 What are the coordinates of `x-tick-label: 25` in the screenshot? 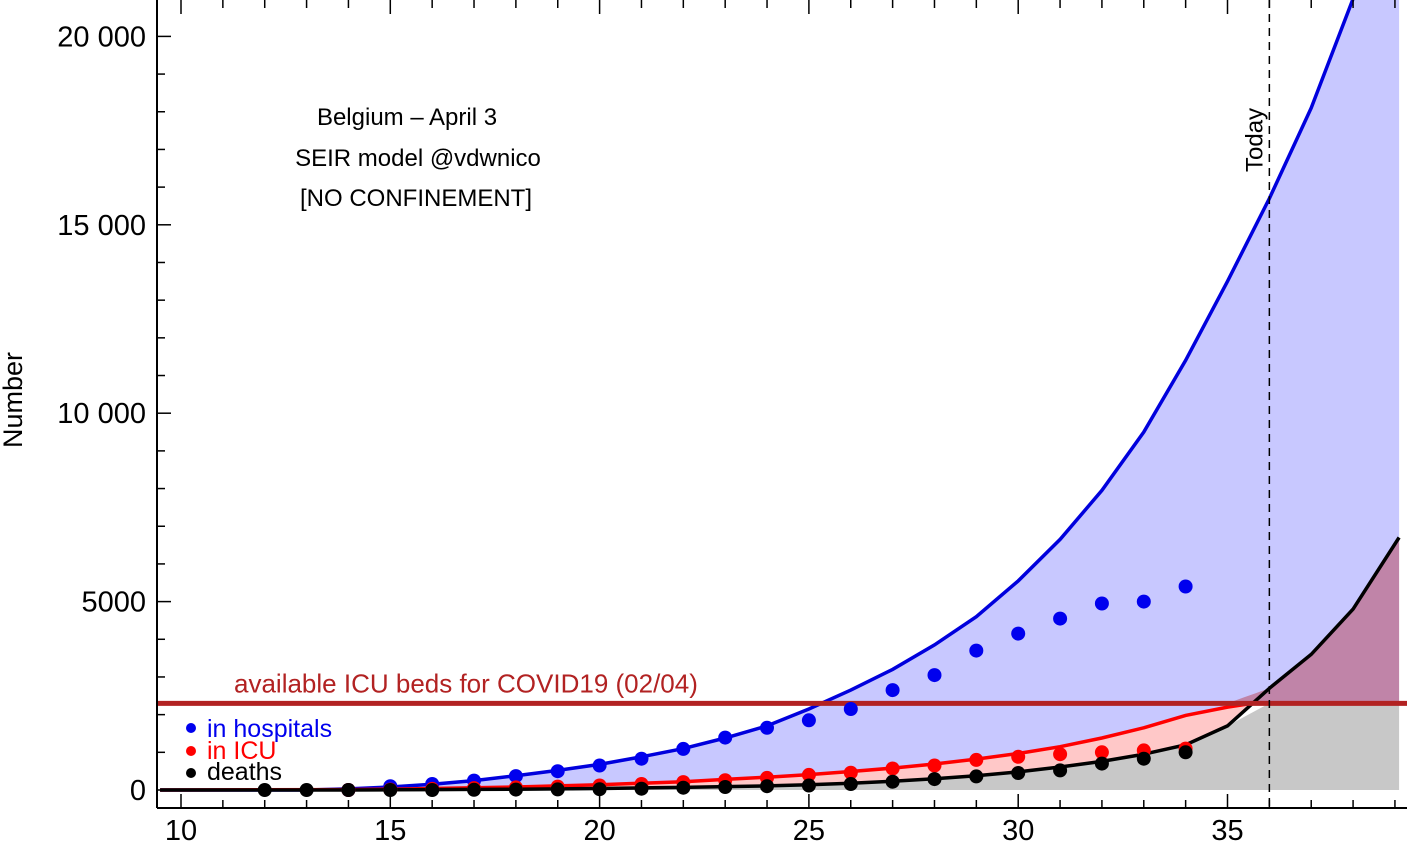 It's located at (809, 831).